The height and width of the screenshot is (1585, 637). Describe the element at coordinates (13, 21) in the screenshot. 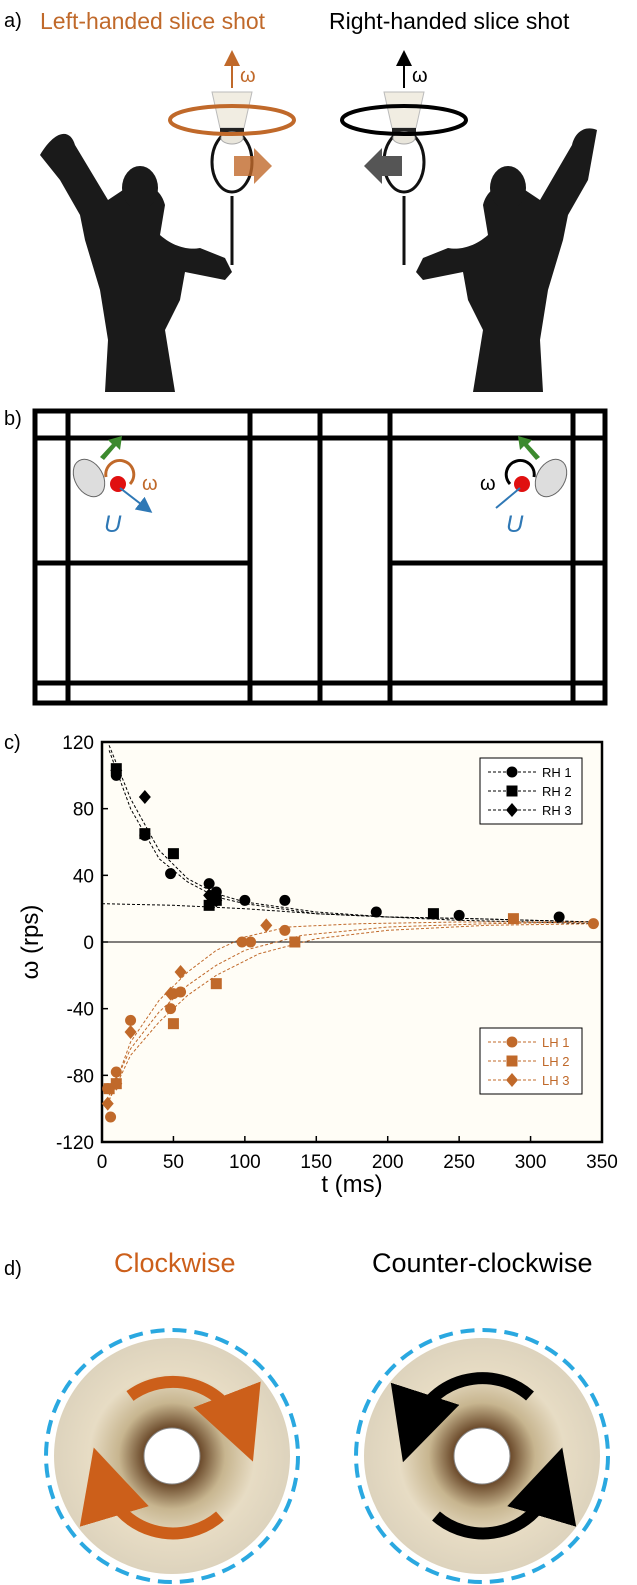

I see `panel-a-label: a)` at that location.